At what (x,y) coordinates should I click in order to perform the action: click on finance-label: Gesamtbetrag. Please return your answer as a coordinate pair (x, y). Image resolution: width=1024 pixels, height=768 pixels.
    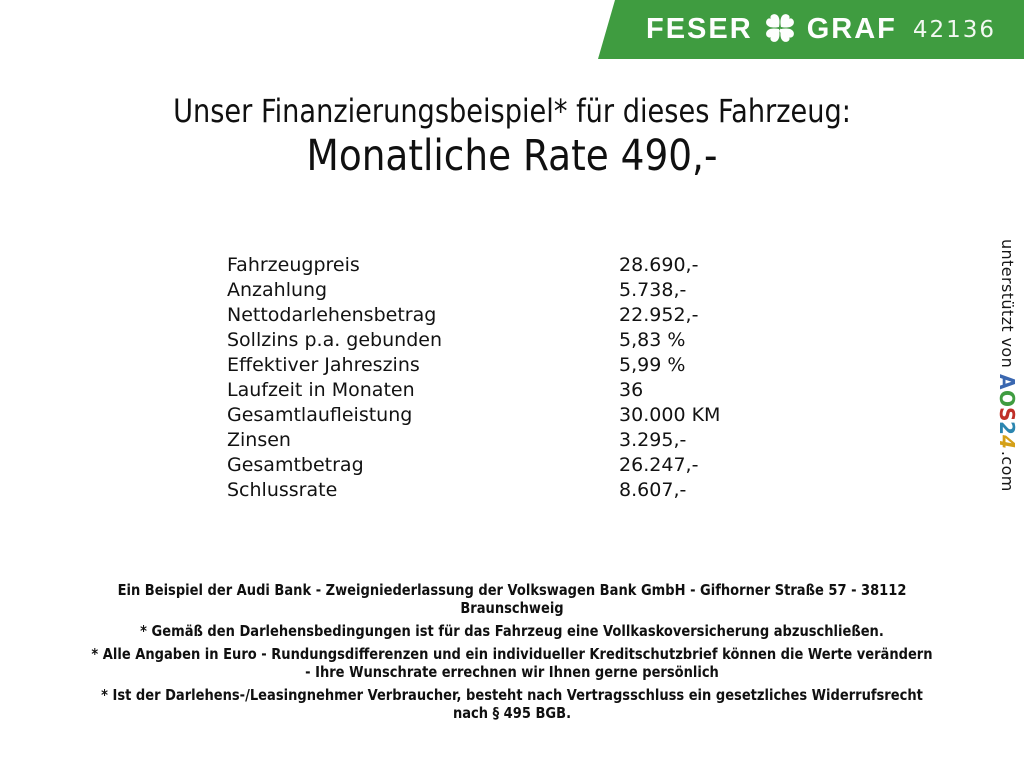
    Looking at the image, I should click on (295, 465).